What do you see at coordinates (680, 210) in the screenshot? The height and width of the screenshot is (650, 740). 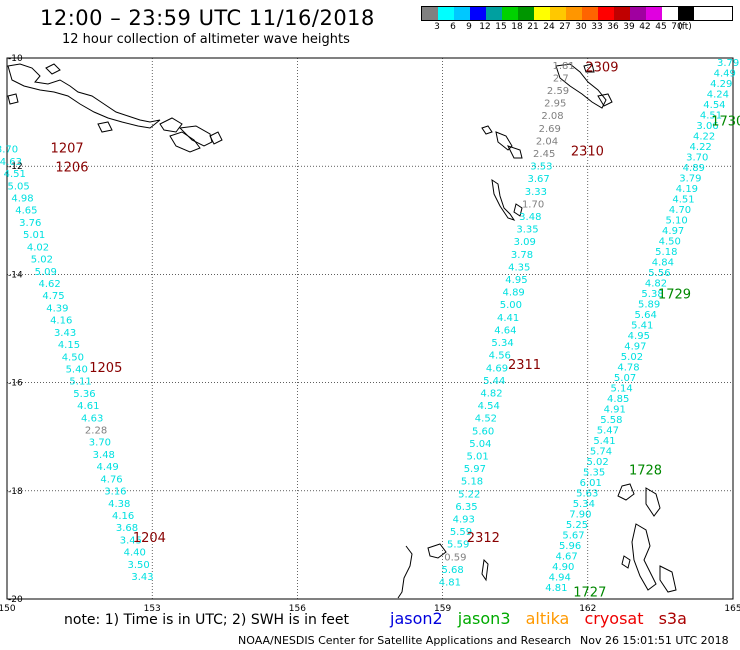 I see `swh-value: 4.70` at bounding box center [680, 210].